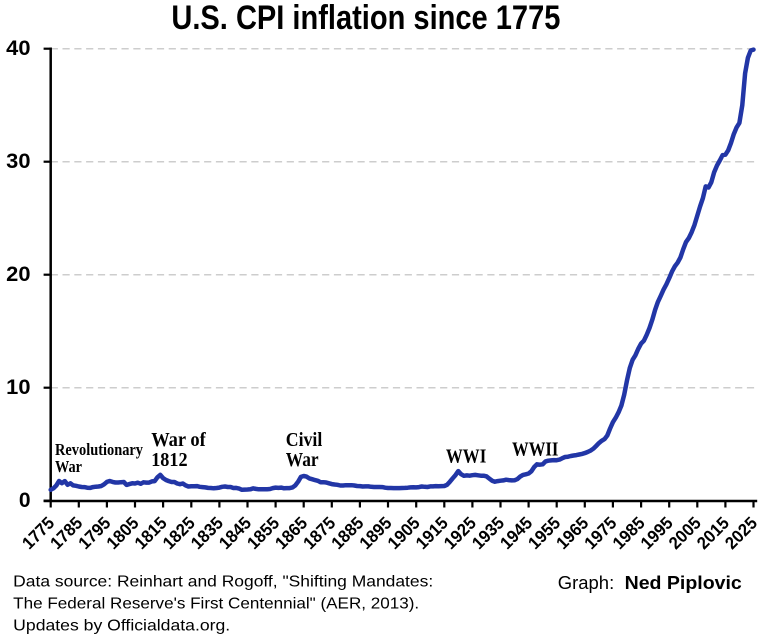 The width and height of the screenshot is (768, 644). Describe the element at coordinates (466, 456) in the screenshot. I see `svg-text: WWI` at that location.